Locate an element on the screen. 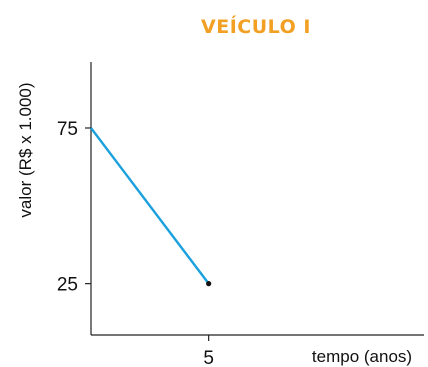  y-tick-label: 75 is located at coordinates (67, 129).